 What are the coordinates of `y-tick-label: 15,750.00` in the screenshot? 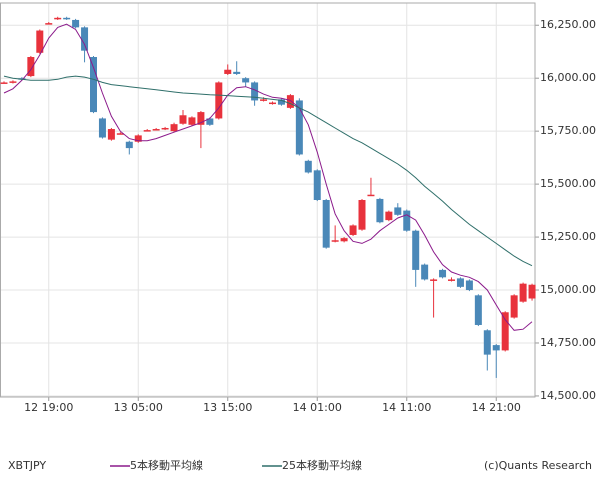 It's located at (568, 130).